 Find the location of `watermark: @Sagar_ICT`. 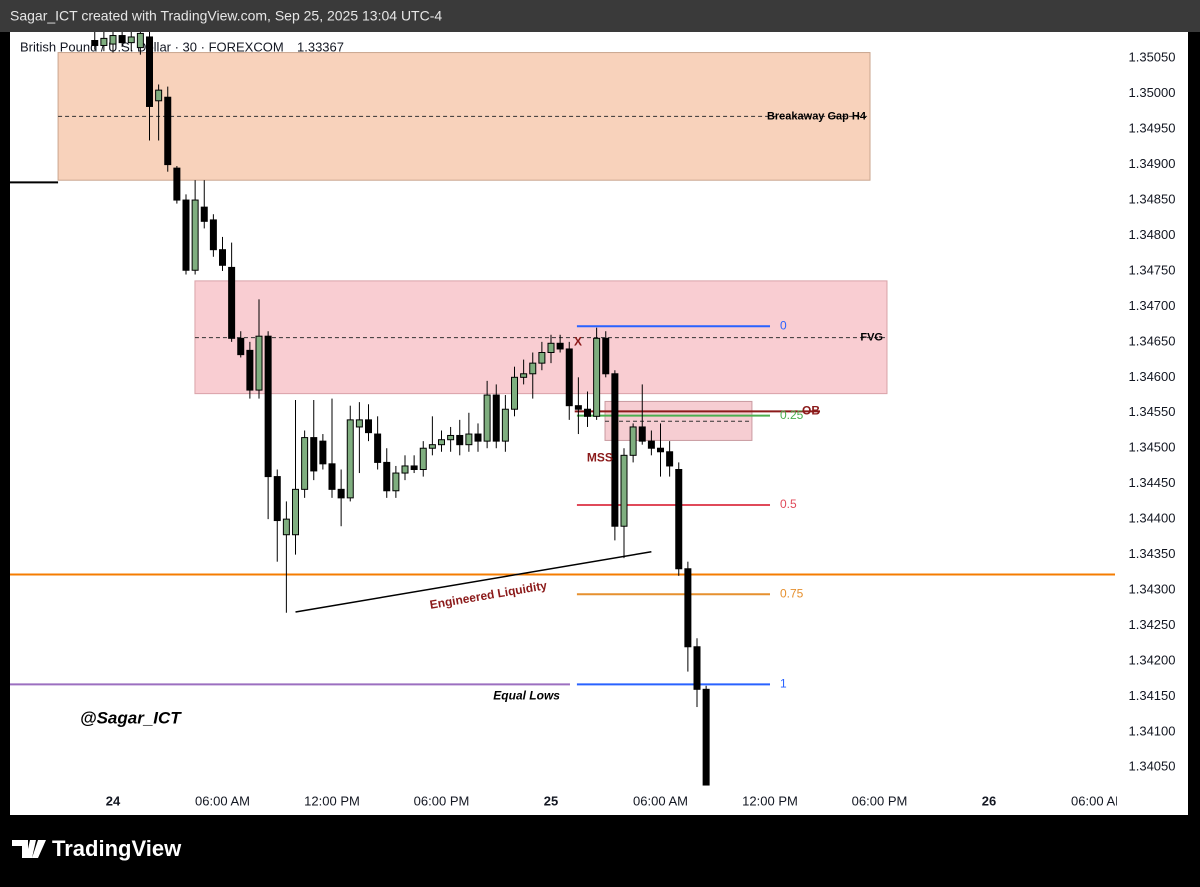

watermark: @Sagar_ICT is located at coordinates (131, 717).